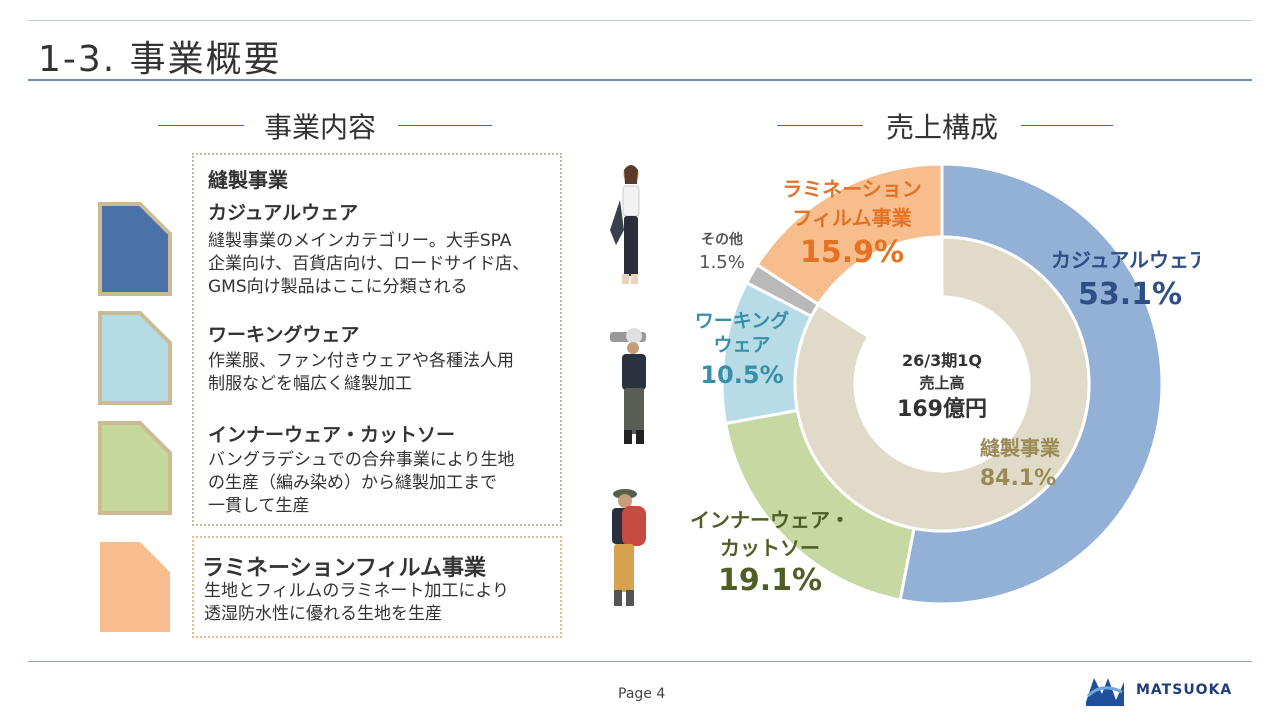  Describe the element at coordinates (770, 520) in the screenshot. I see `label-inner-name: インナーウェア・` at that location.